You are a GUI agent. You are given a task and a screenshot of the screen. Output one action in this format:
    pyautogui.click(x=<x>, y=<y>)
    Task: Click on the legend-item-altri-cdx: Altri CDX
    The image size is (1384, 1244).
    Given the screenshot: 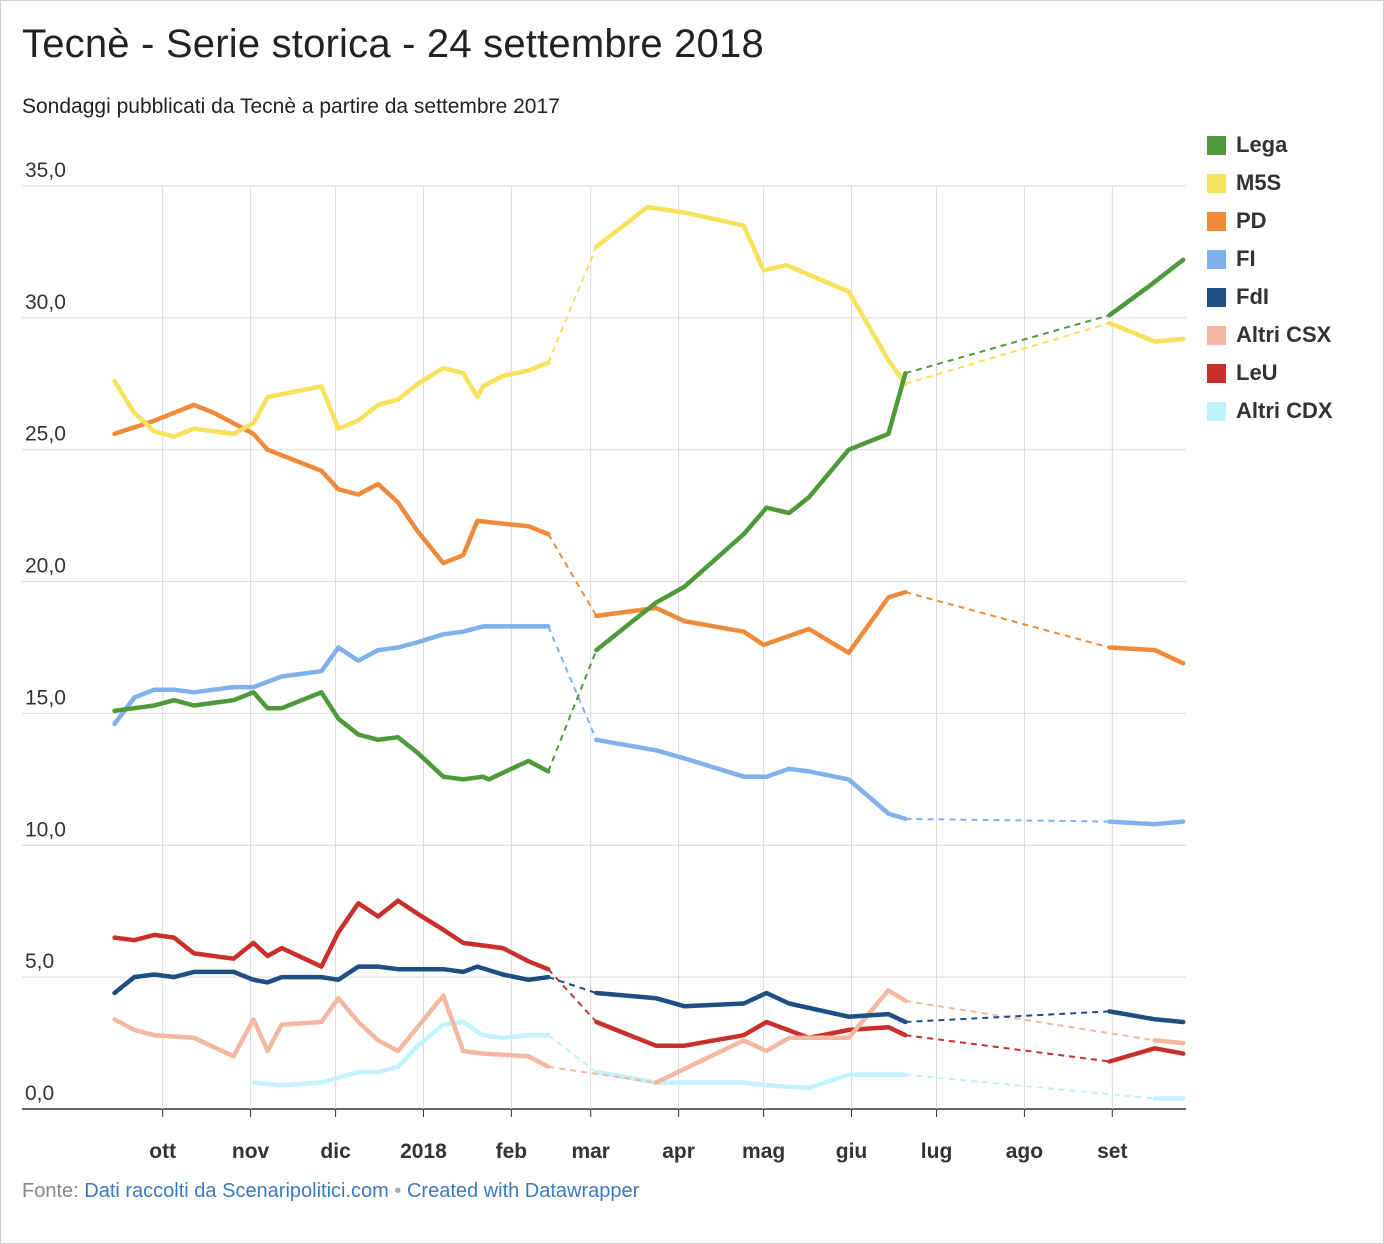 What is the action you would take?
    pyautogui.click(x=1270, y=411)
    